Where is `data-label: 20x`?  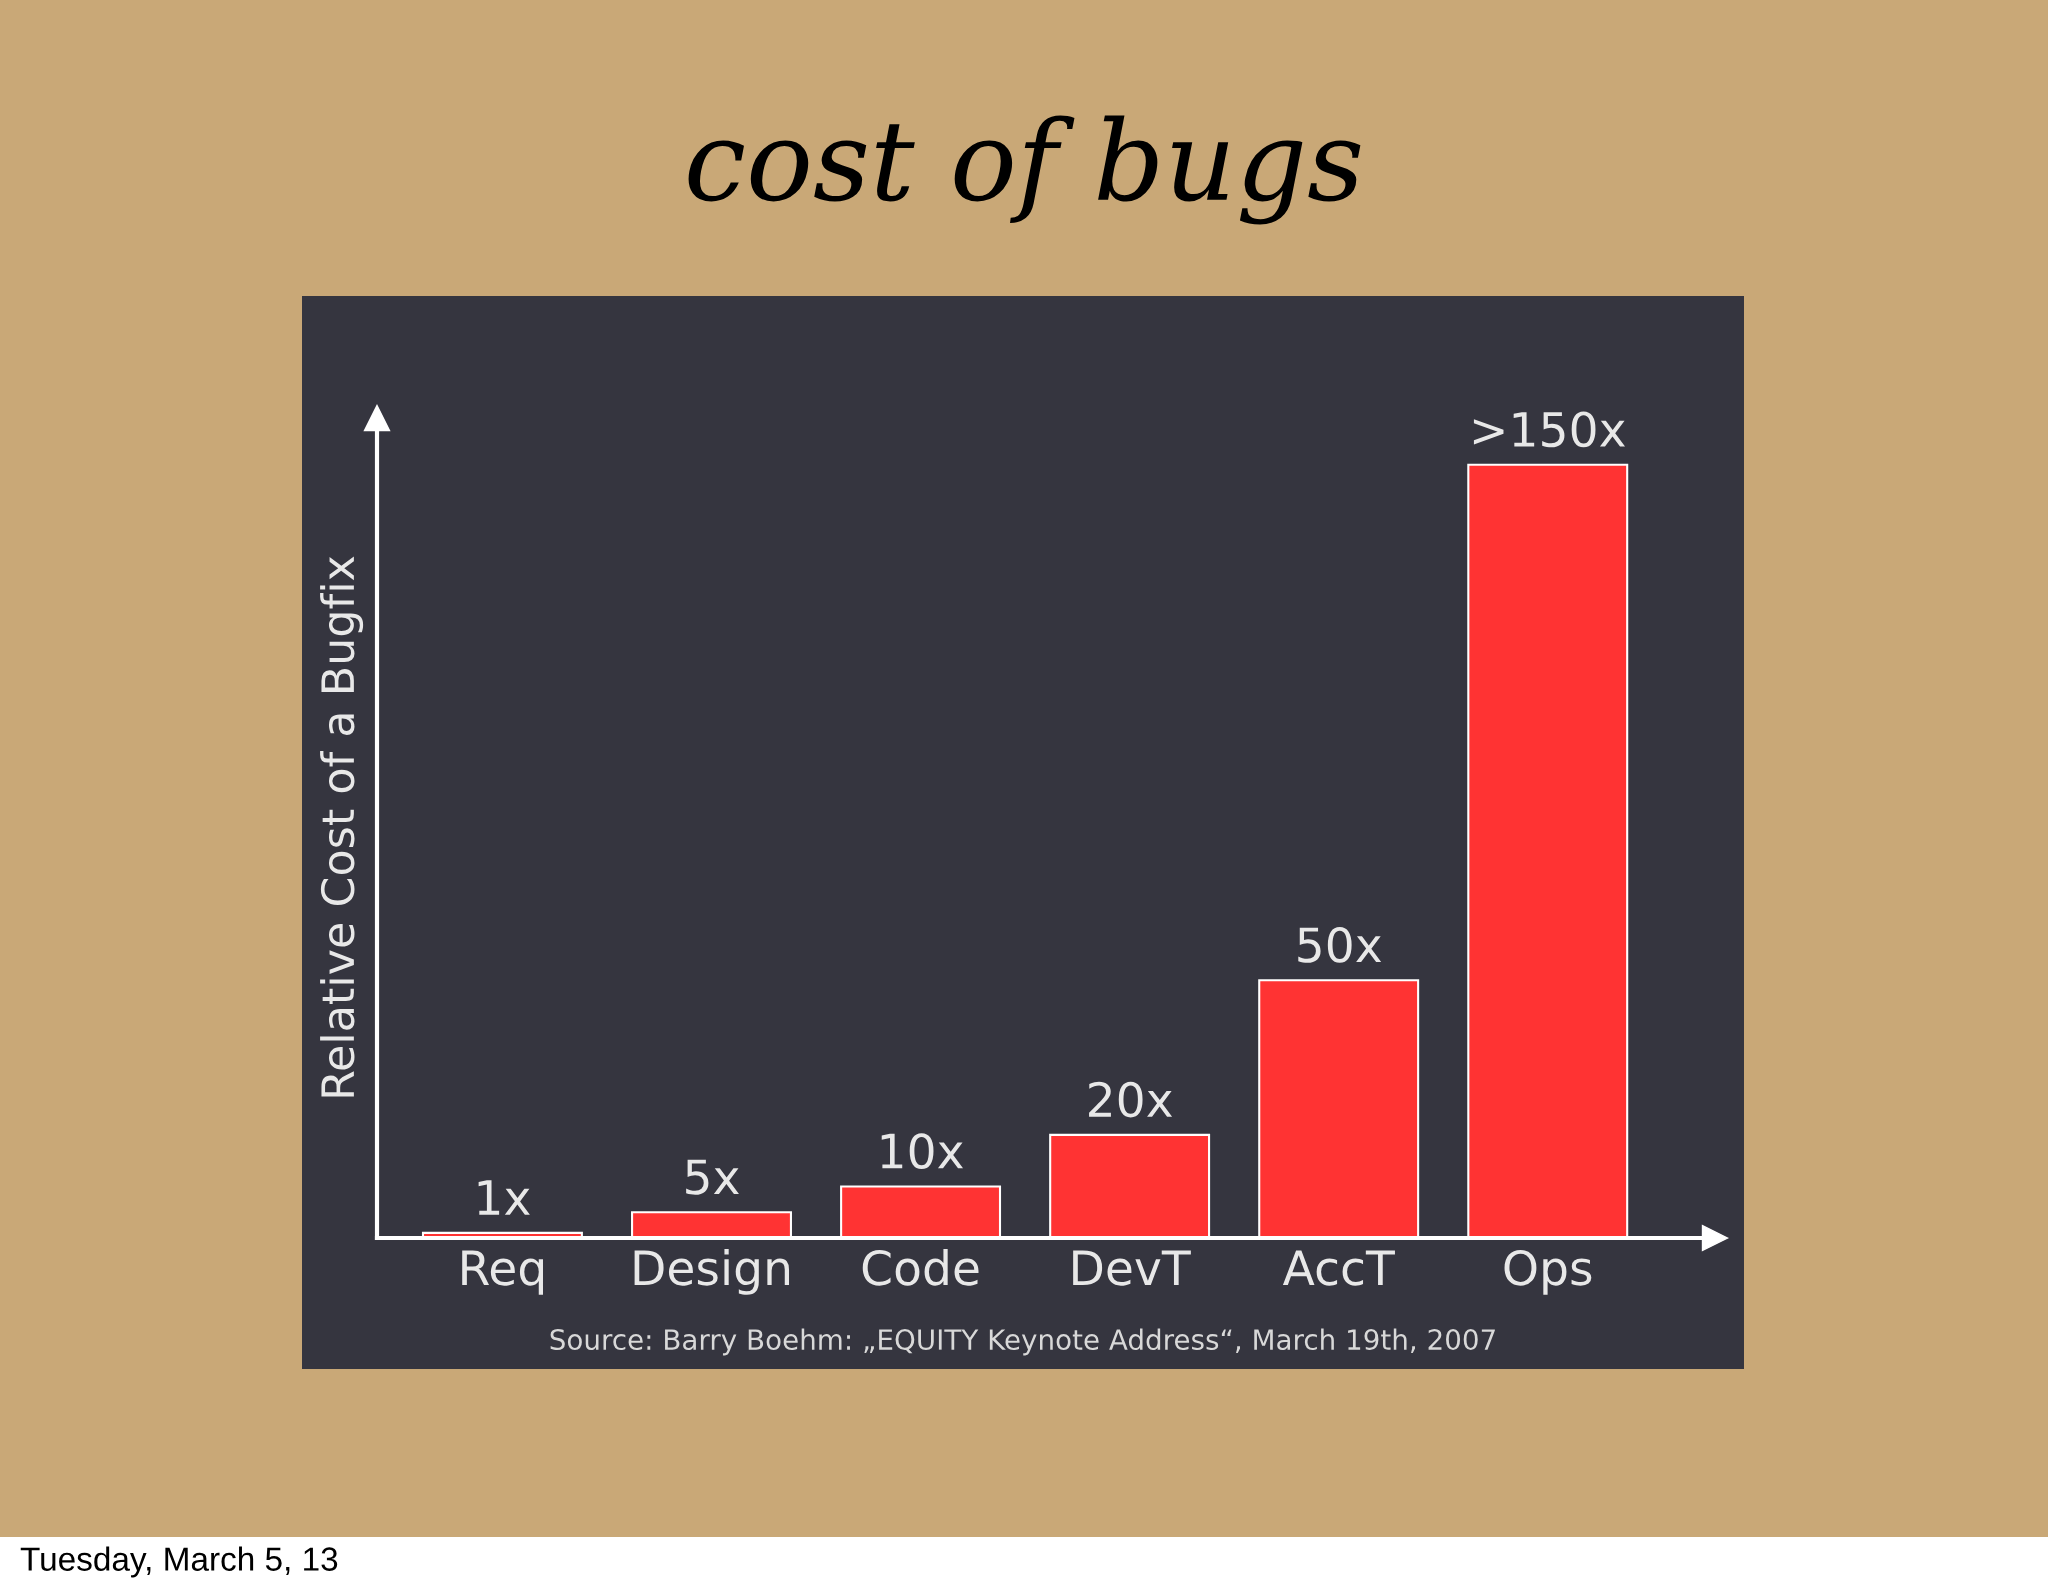
data-label: 20x is located at coordinates (1131, 1099).